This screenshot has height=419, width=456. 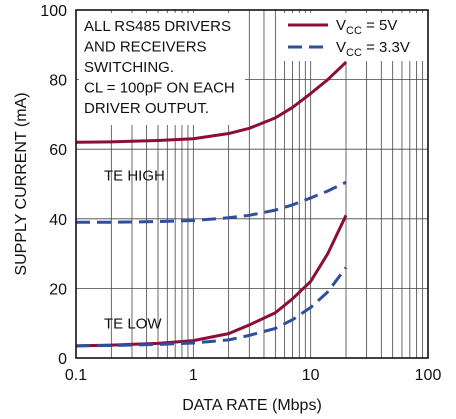 I want to click on series-line-5v, so click(x=211, y=102).